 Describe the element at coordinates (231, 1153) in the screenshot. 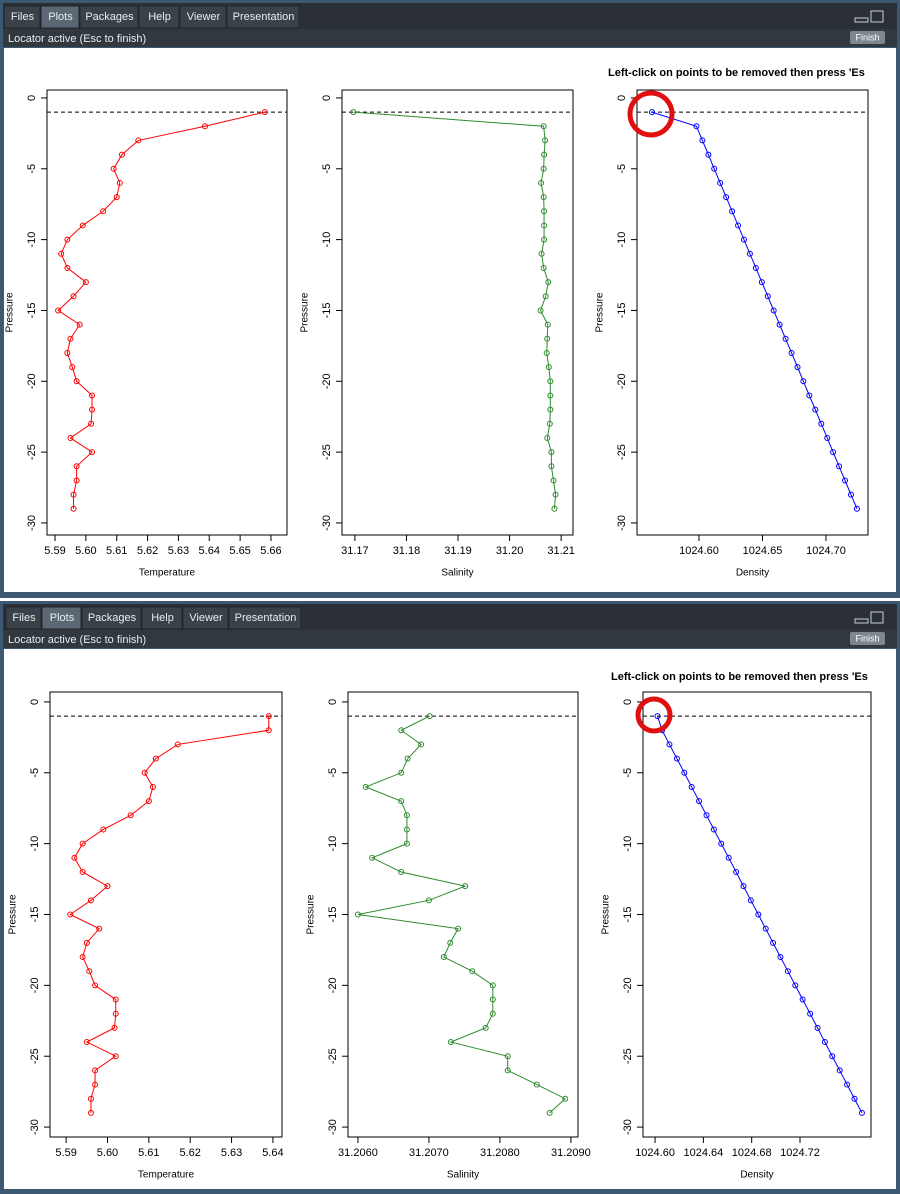

I see `x-tick-label: 5.63` at that location.